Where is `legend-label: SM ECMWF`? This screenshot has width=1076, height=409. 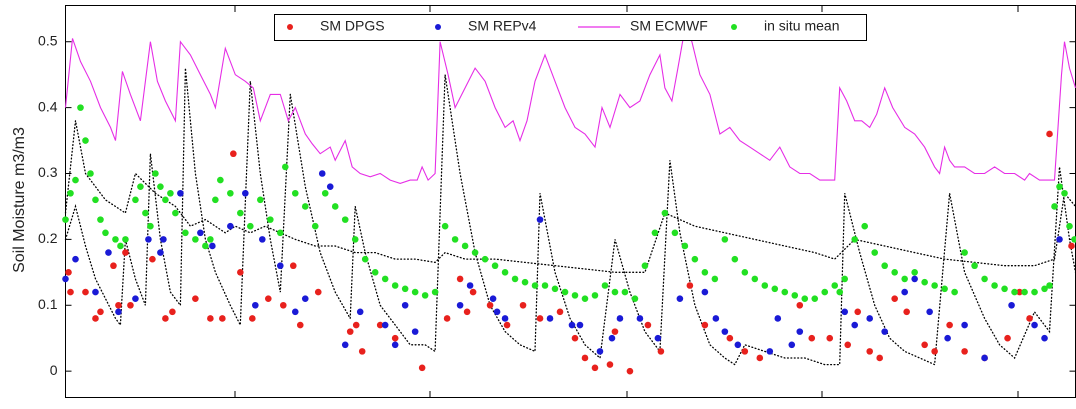
legend-label: SM ECMWF is located at coordinates (669, 26).